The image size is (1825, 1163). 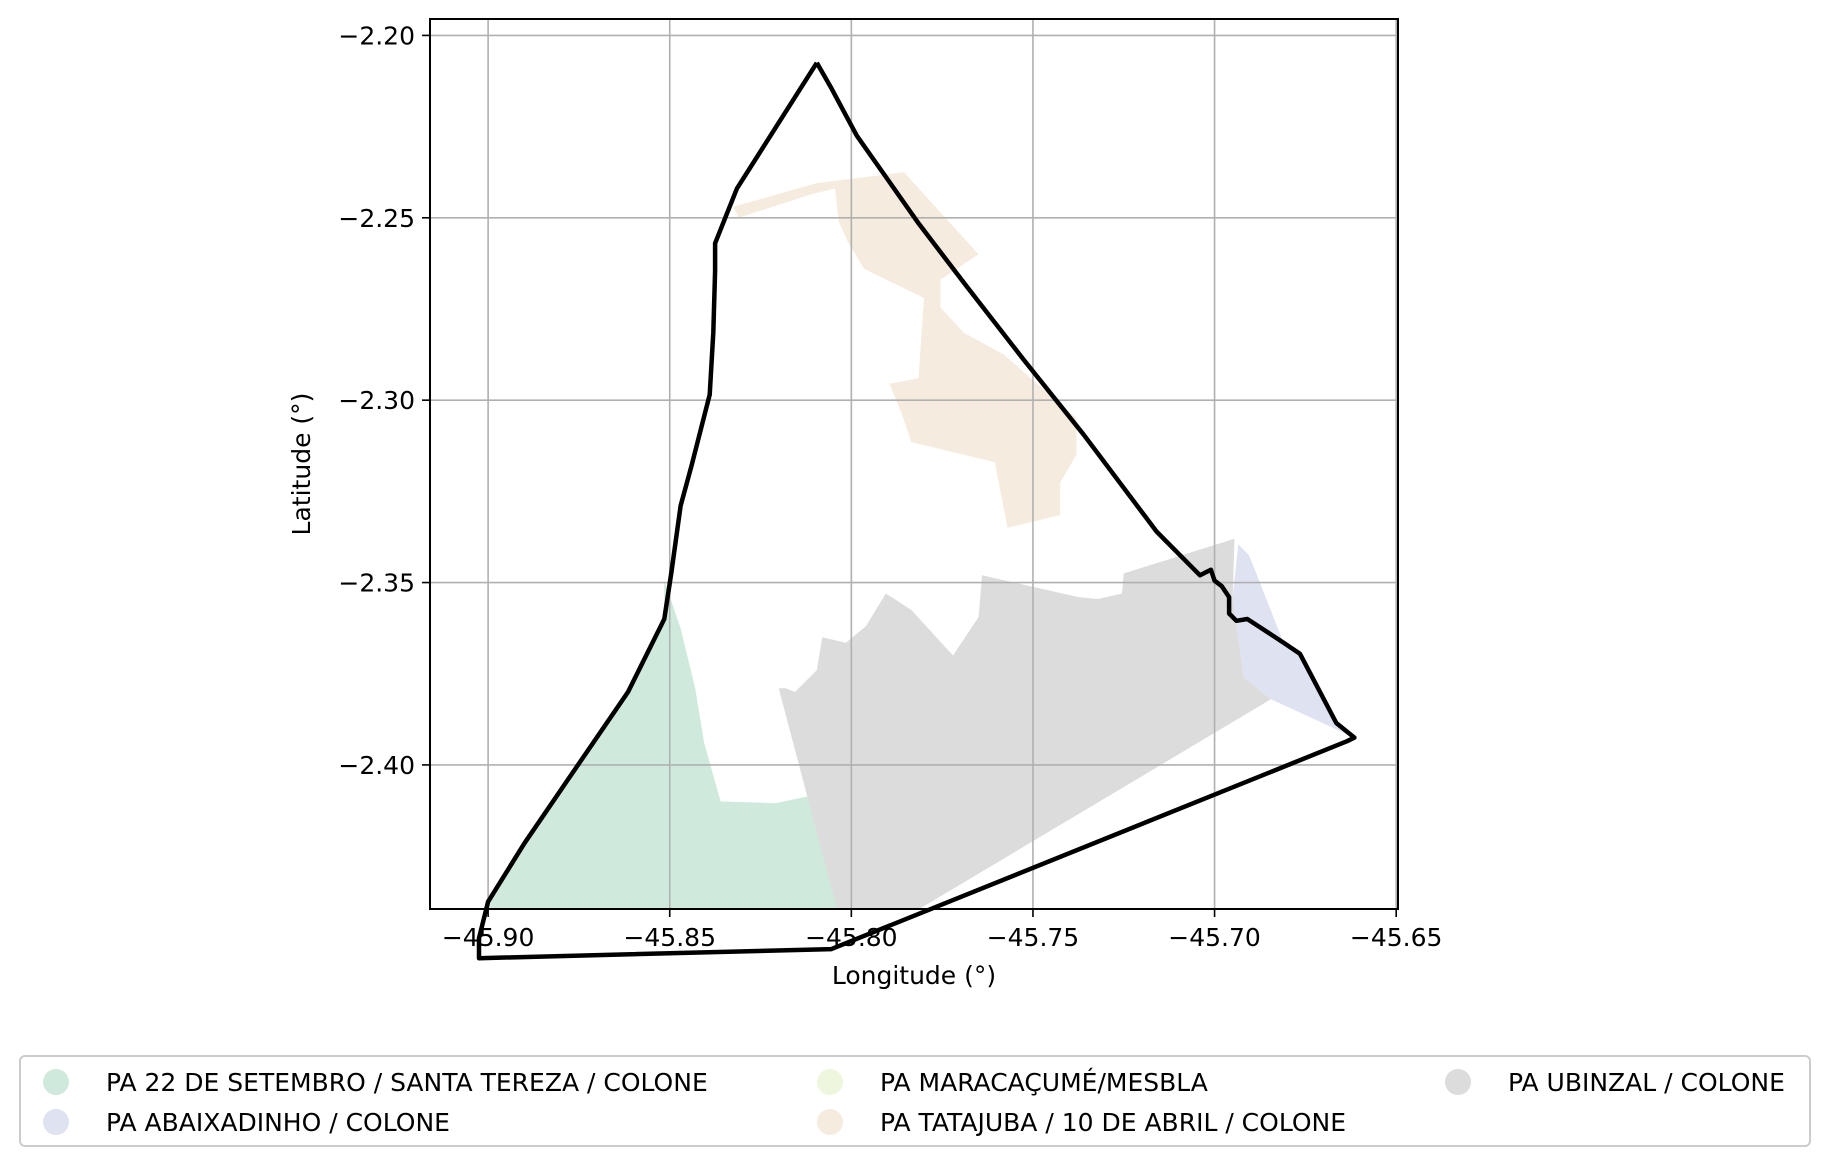 What do you see at coordinates (1646, 1082) in the screenshot?
I see `legend-label-4: PA UBINZAL / COLONE` at bounding box center [1646, 1082].